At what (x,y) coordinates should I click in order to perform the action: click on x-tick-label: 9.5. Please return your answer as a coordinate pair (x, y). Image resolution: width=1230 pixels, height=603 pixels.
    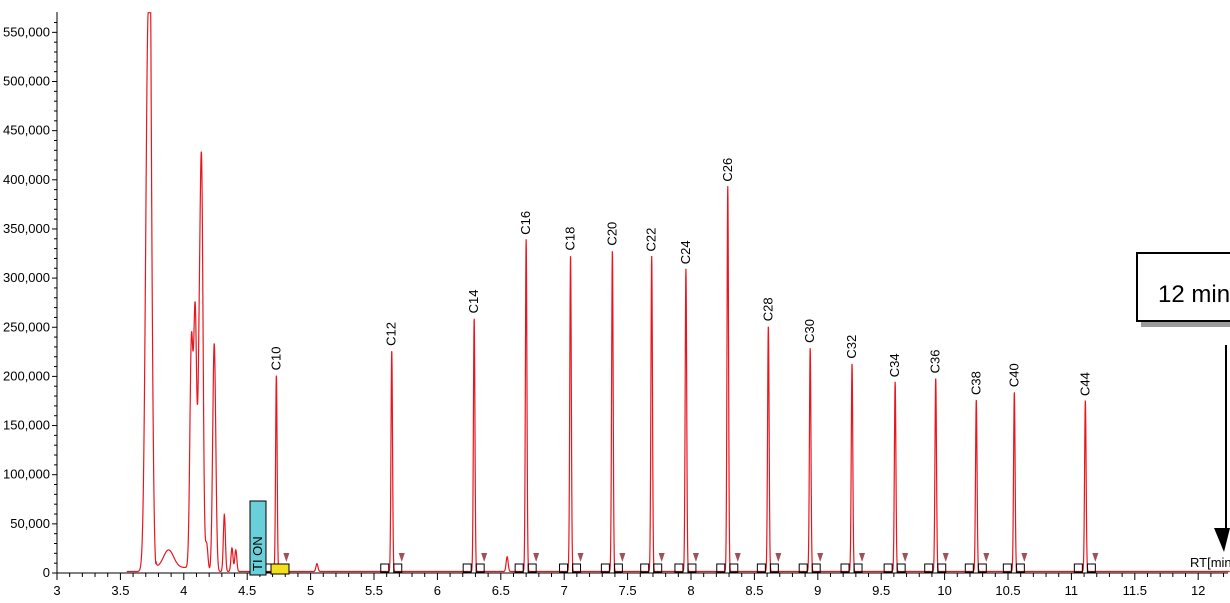
    Looking at the image, I should click on (881, 590).